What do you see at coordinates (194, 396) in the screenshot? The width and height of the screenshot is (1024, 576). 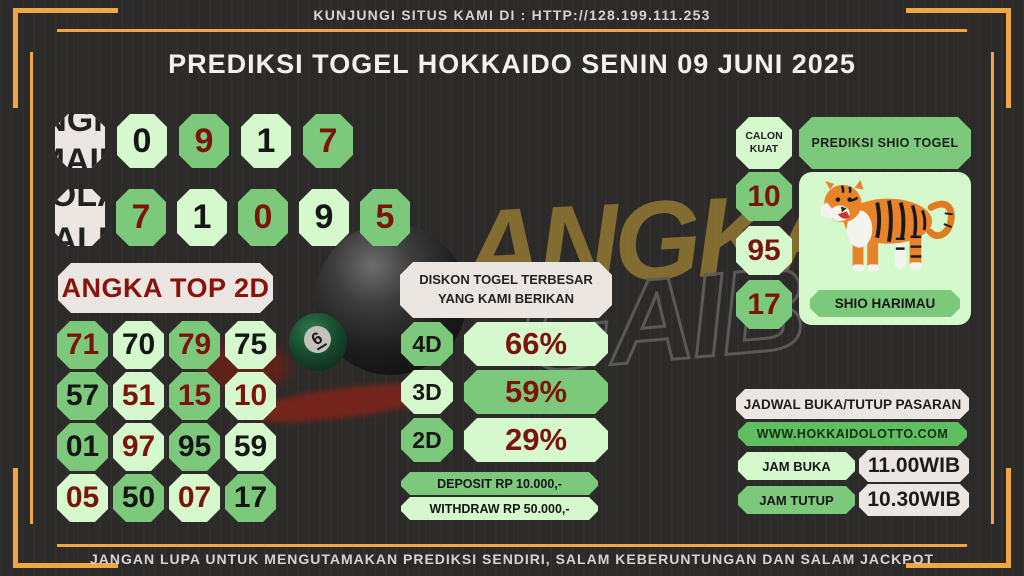 I see `top2d-cell: 15` at bounding box center [194, 396].